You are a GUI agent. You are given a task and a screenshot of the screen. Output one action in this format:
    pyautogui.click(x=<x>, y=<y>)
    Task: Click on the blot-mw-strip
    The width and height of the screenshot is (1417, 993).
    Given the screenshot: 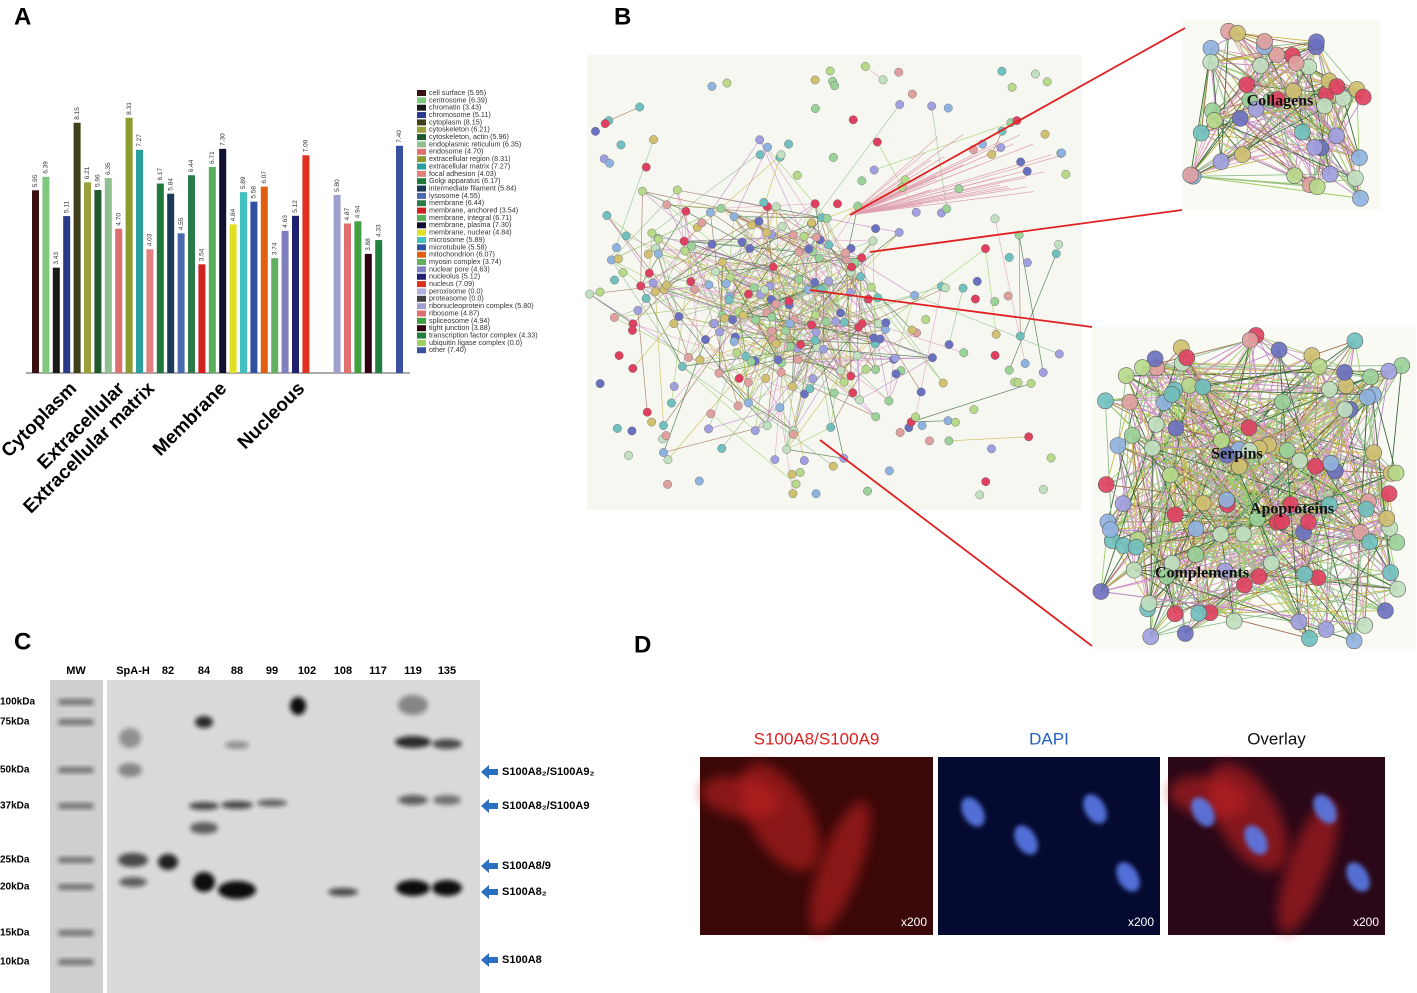 What is the action you would take?
    pyautogui.click(x=76, y=836)
    